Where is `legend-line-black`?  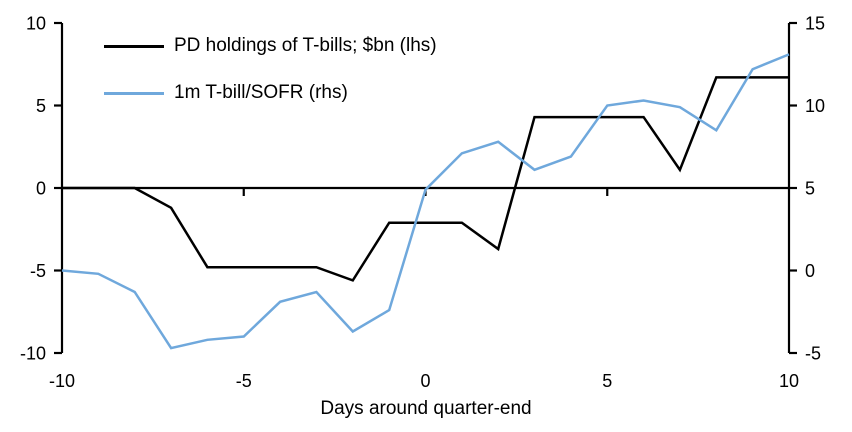
legend-line-black is located at coordinates (134, 46).